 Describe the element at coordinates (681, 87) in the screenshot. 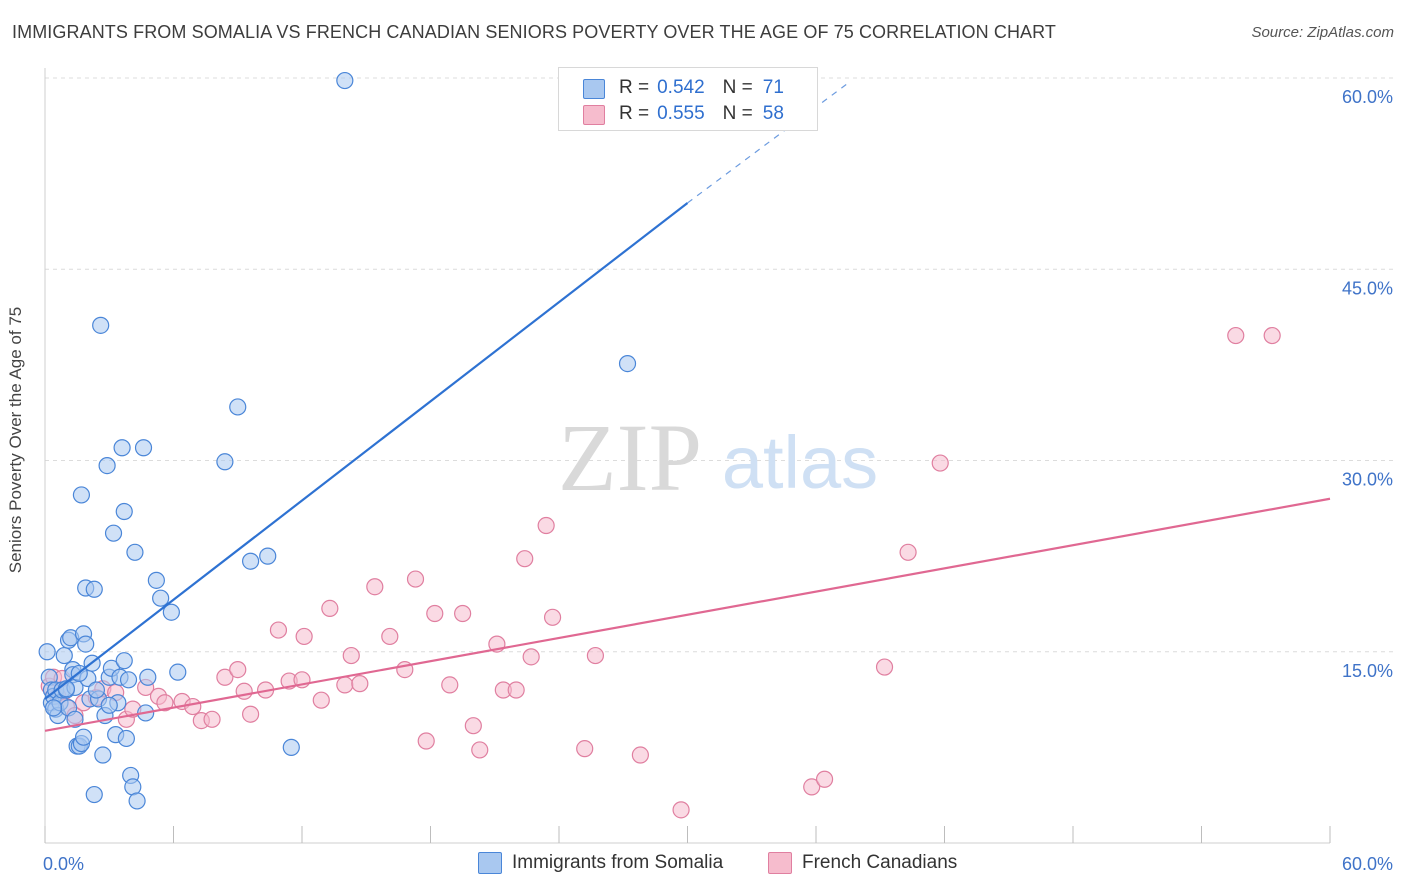

I see `legend-r-value: 0.542` at that location.